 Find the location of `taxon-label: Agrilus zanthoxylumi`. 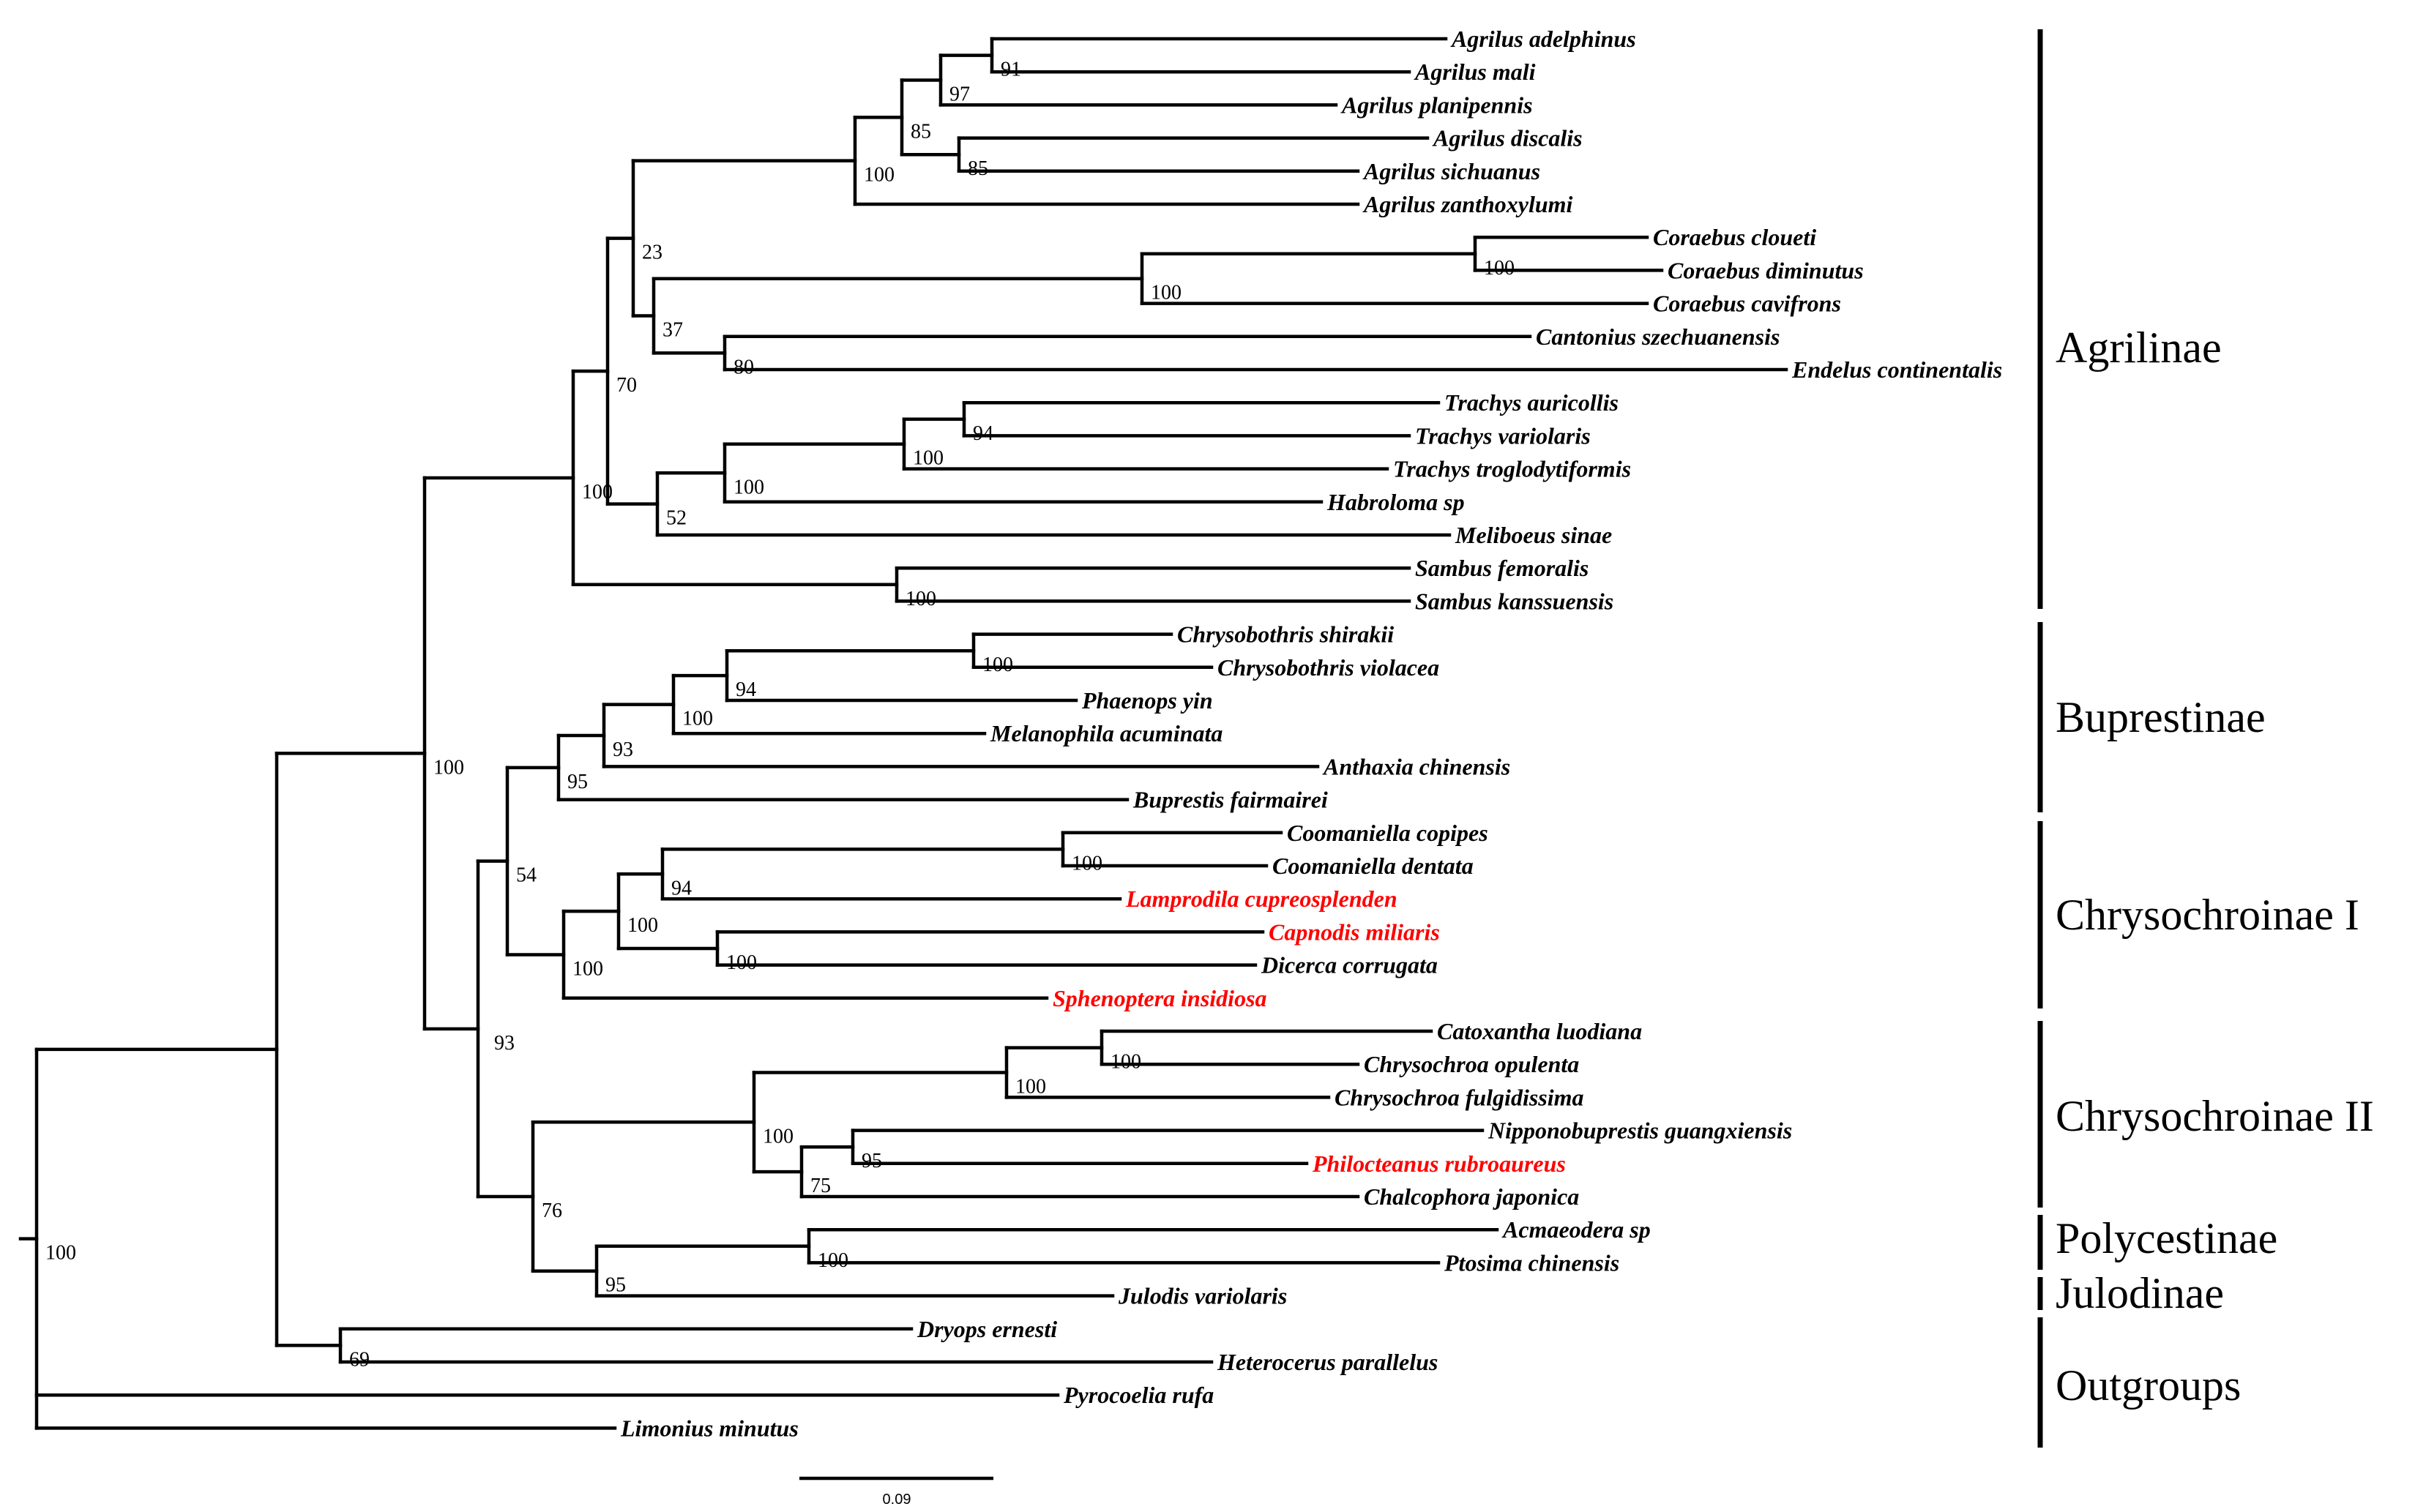

taxon-label: Agrilus zanthoxylumi is located at coordinates (1467, 204).